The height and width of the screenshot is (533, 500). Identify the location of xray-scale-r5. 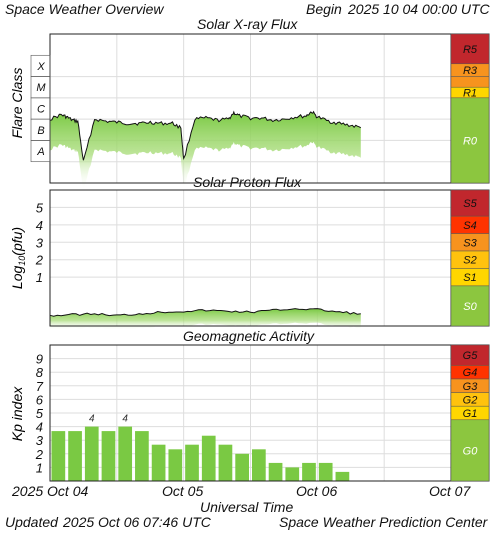
(470, 49).